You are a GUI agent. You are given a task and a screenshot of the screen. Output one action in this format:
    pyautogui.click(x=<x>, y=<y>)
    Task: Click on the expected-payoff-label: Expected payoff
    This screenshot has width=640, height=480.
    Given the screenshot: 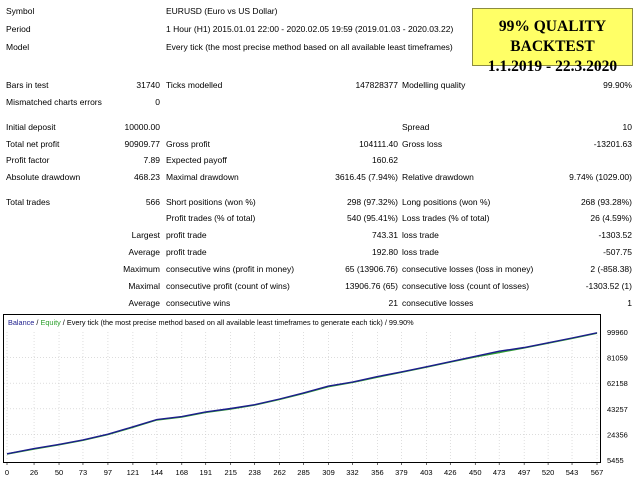 What is the action you would take?
    pyautogui.click(x=196, y=160)
    